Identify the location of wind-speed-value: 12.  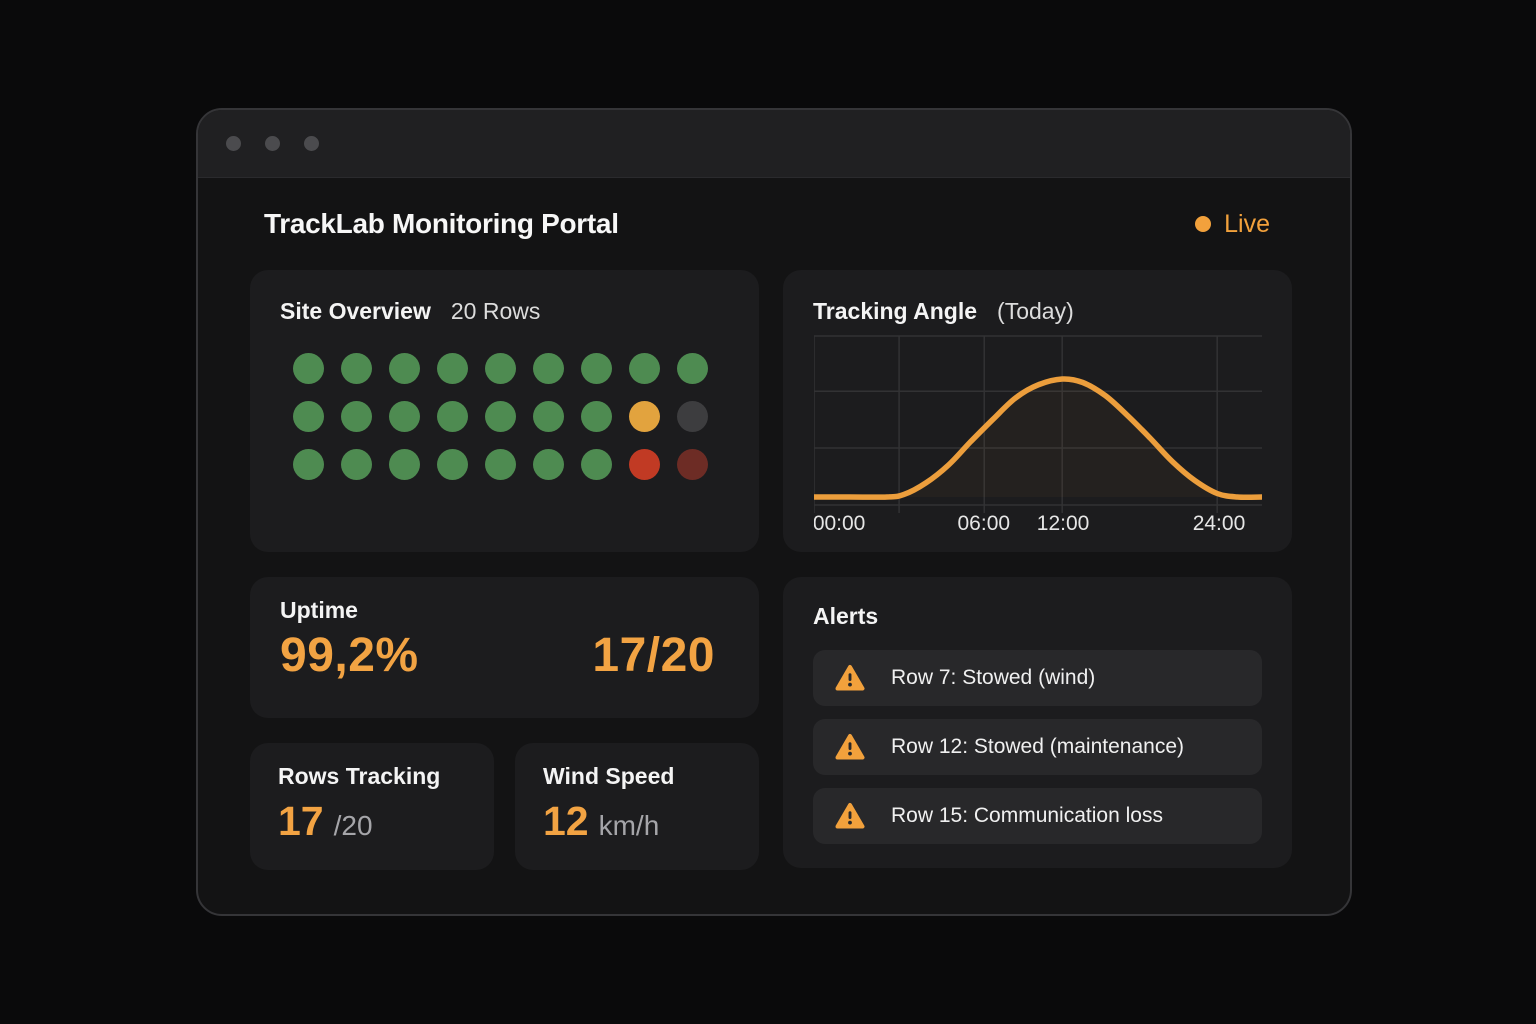
(566, 821).